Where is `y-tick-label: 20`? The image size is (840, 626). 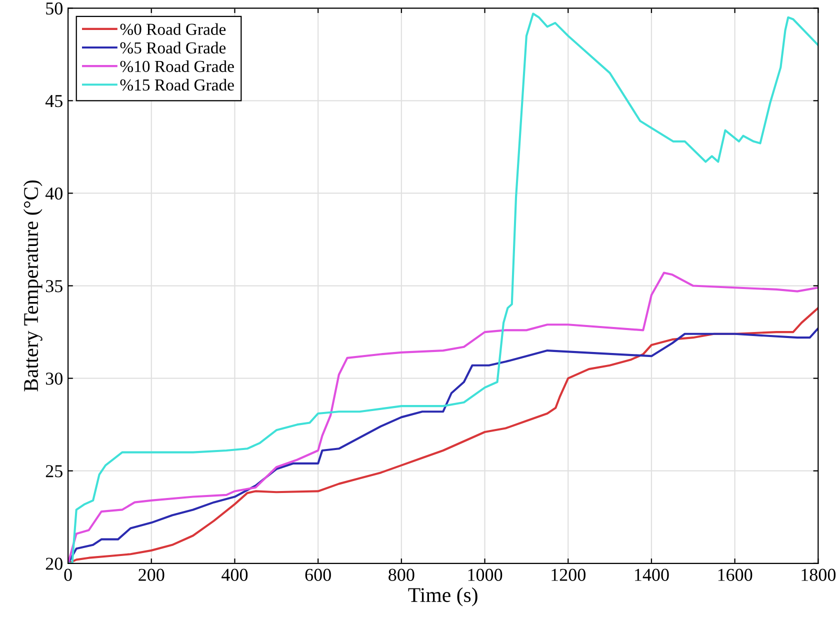 y-tick-label: 20 is located at coordinates (54, 564).